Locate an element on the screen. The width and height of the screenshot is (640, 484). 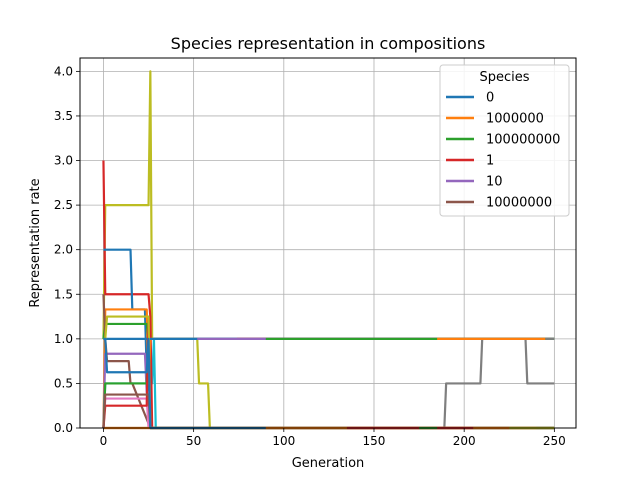
y-axis-ticks: 0.0 0.5 1.0 1.5 2.0 2.5 3.0 3.5 4.0 is located at coordinates (67, 249).